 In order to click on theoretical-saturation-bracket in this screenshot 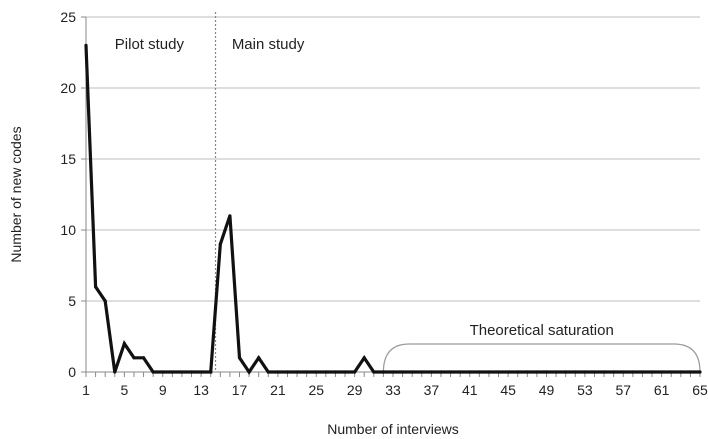, I will do `click(541, 358)`.